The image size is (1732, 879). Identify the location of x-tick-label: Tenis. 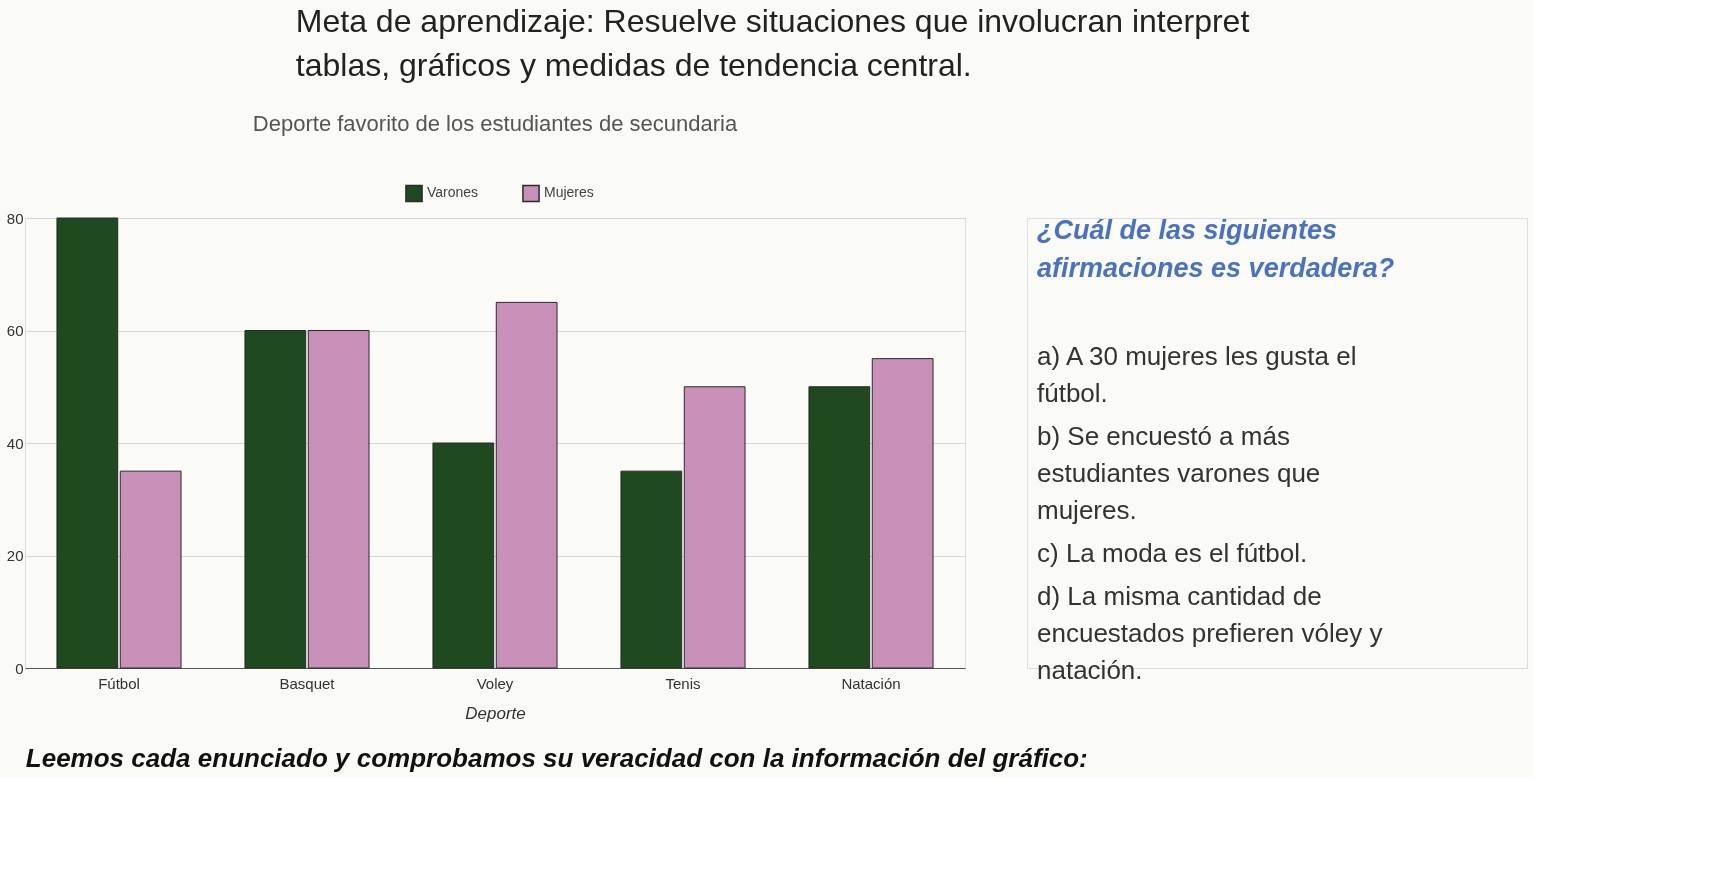
(683, 683).